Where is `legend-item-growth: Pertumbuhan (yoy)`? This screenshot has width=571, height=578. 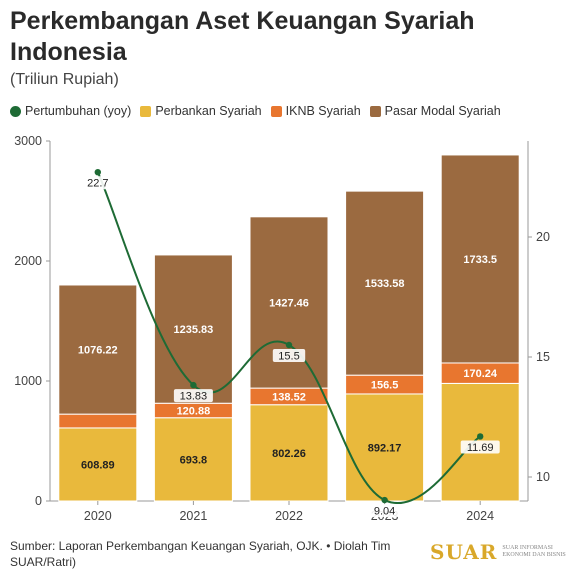 legend-item-growth: Pertumbuhan (yoy) is located at coordinates (70, 111).